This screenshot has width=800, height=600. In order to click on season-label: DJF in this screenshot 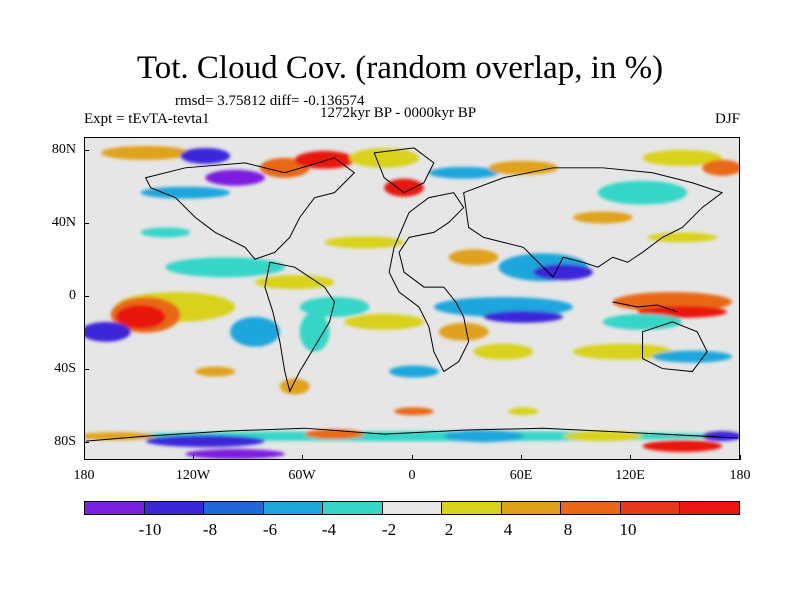, I will do `click(727, 119)`.